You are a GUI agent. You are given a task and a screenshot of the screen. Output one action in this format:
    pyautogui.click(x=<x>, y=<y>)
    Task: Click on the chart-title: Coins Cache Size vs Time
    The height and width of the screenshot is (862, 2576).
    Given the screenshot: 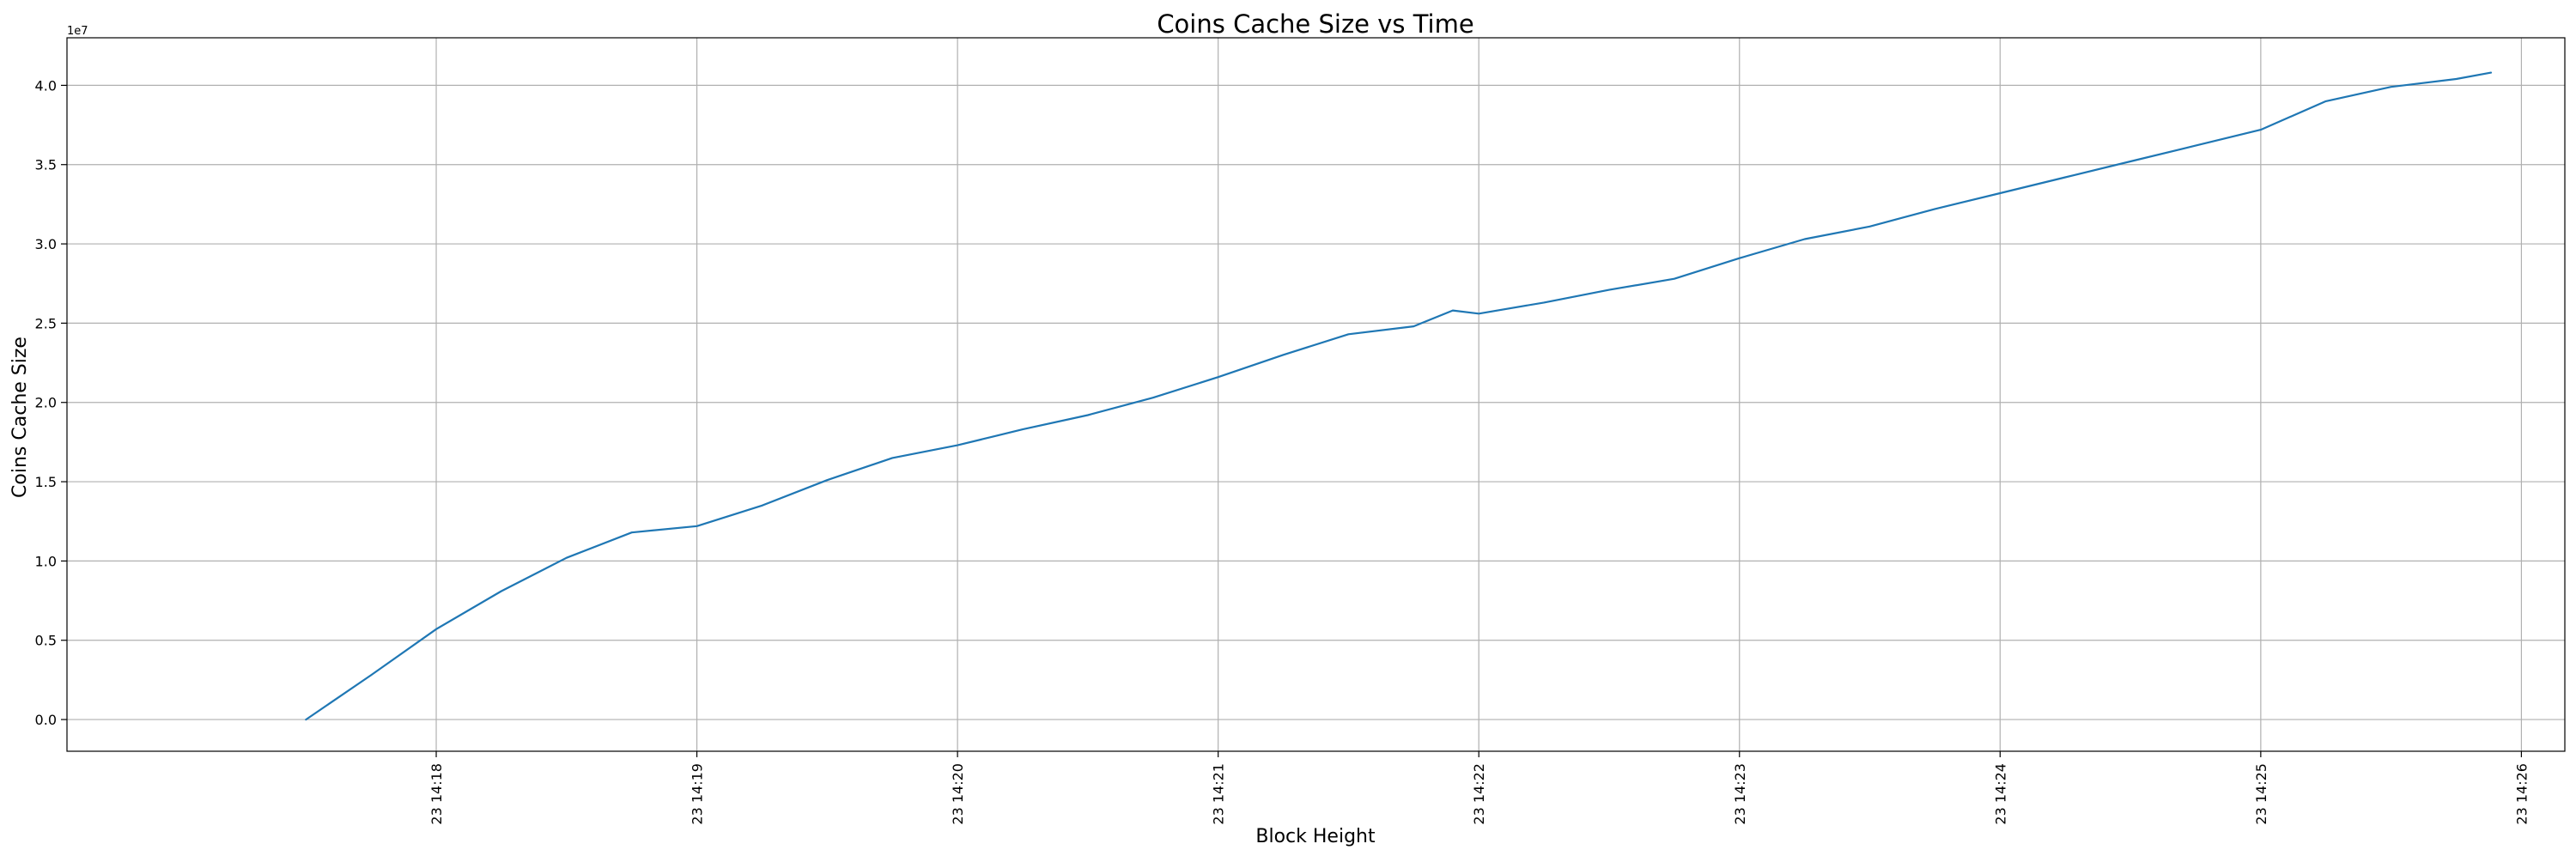 What is the action you would take?
    pyautogui.click(x=1315, y=24)
    